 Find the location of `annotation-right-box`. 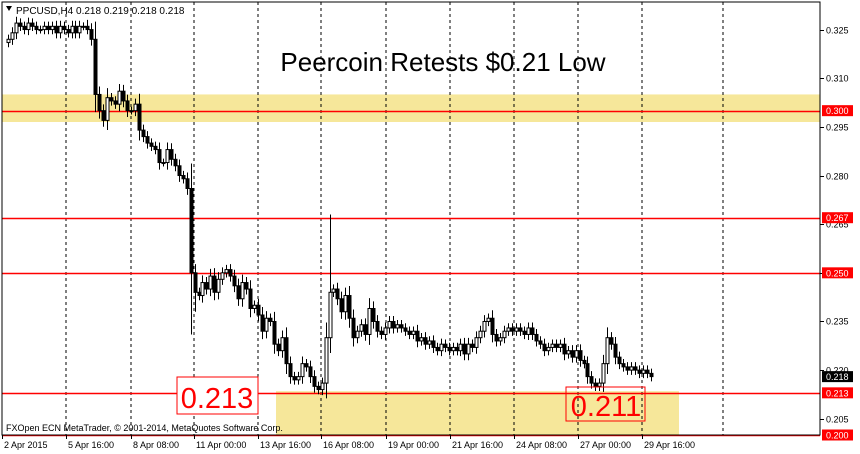

annotation-right-box is located at coordinates (605, 404).